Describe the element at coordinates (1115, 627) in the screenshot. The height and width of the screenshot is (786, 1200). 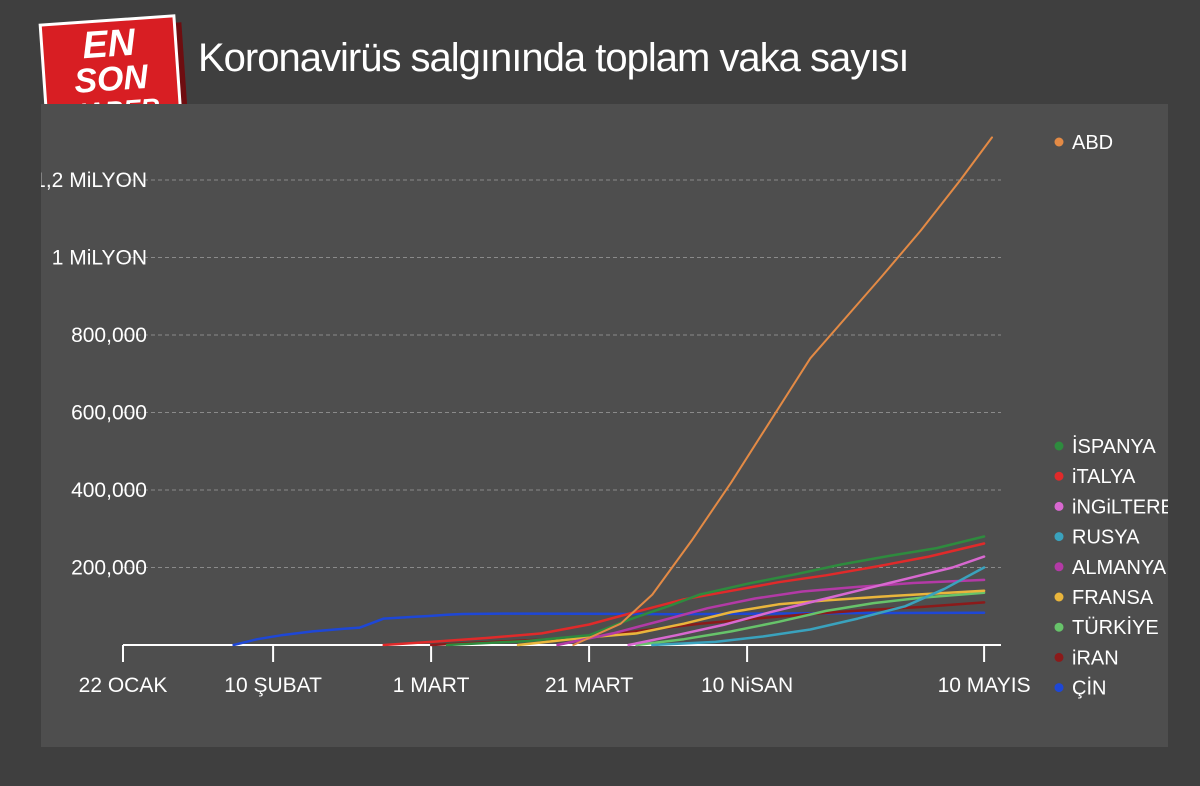
I see `legend-label: TÜRKİYE` at that location.